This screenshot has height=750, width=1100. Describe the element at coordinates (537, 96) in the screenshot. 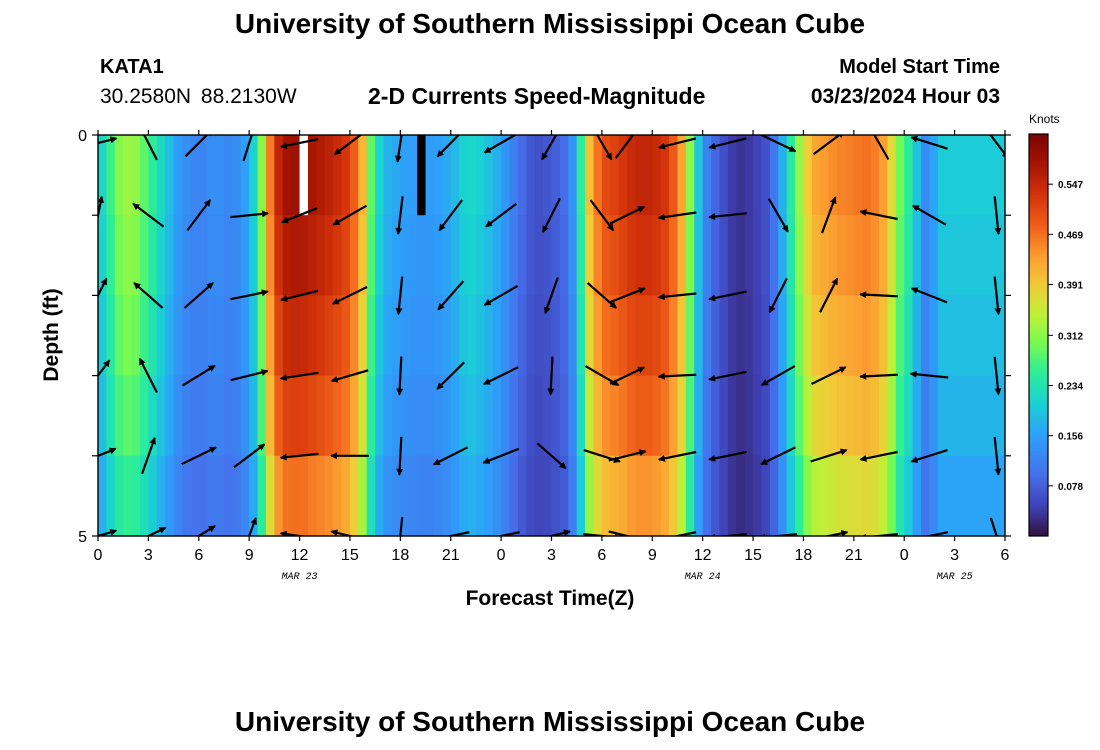

I see `chart-subtitle: 2-D Currents Speed-Magnitude` at that location.